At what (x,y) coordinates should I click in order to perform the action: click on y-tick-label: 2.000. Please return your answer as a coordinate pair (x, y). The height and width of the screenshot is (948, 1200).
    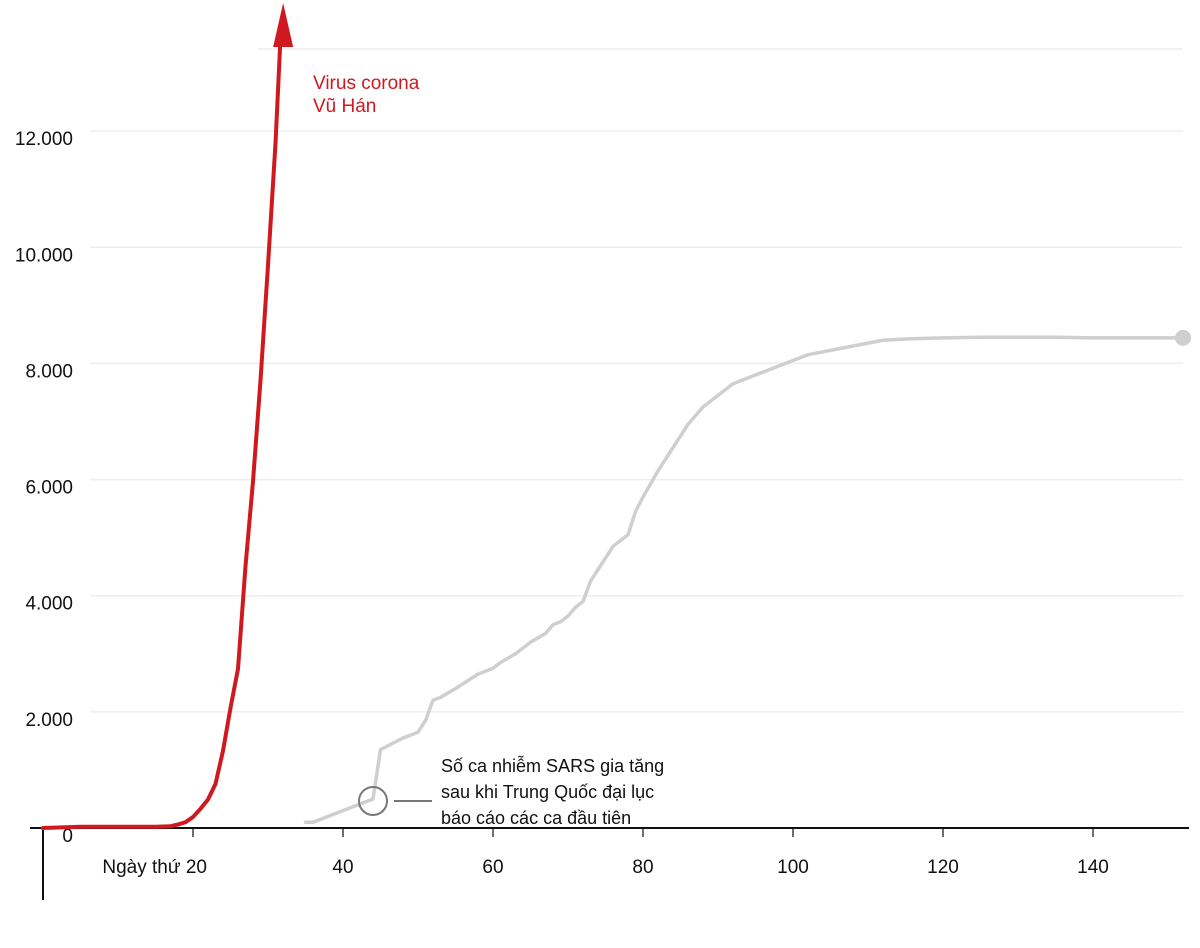
    Looking at the image, I should click on (49, 720).